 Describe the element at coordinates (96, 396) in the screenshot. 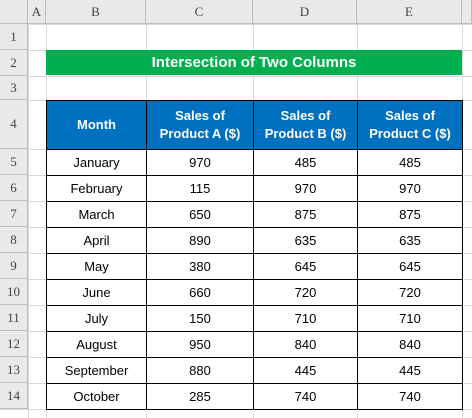

I see `table-cell: October` at that location.